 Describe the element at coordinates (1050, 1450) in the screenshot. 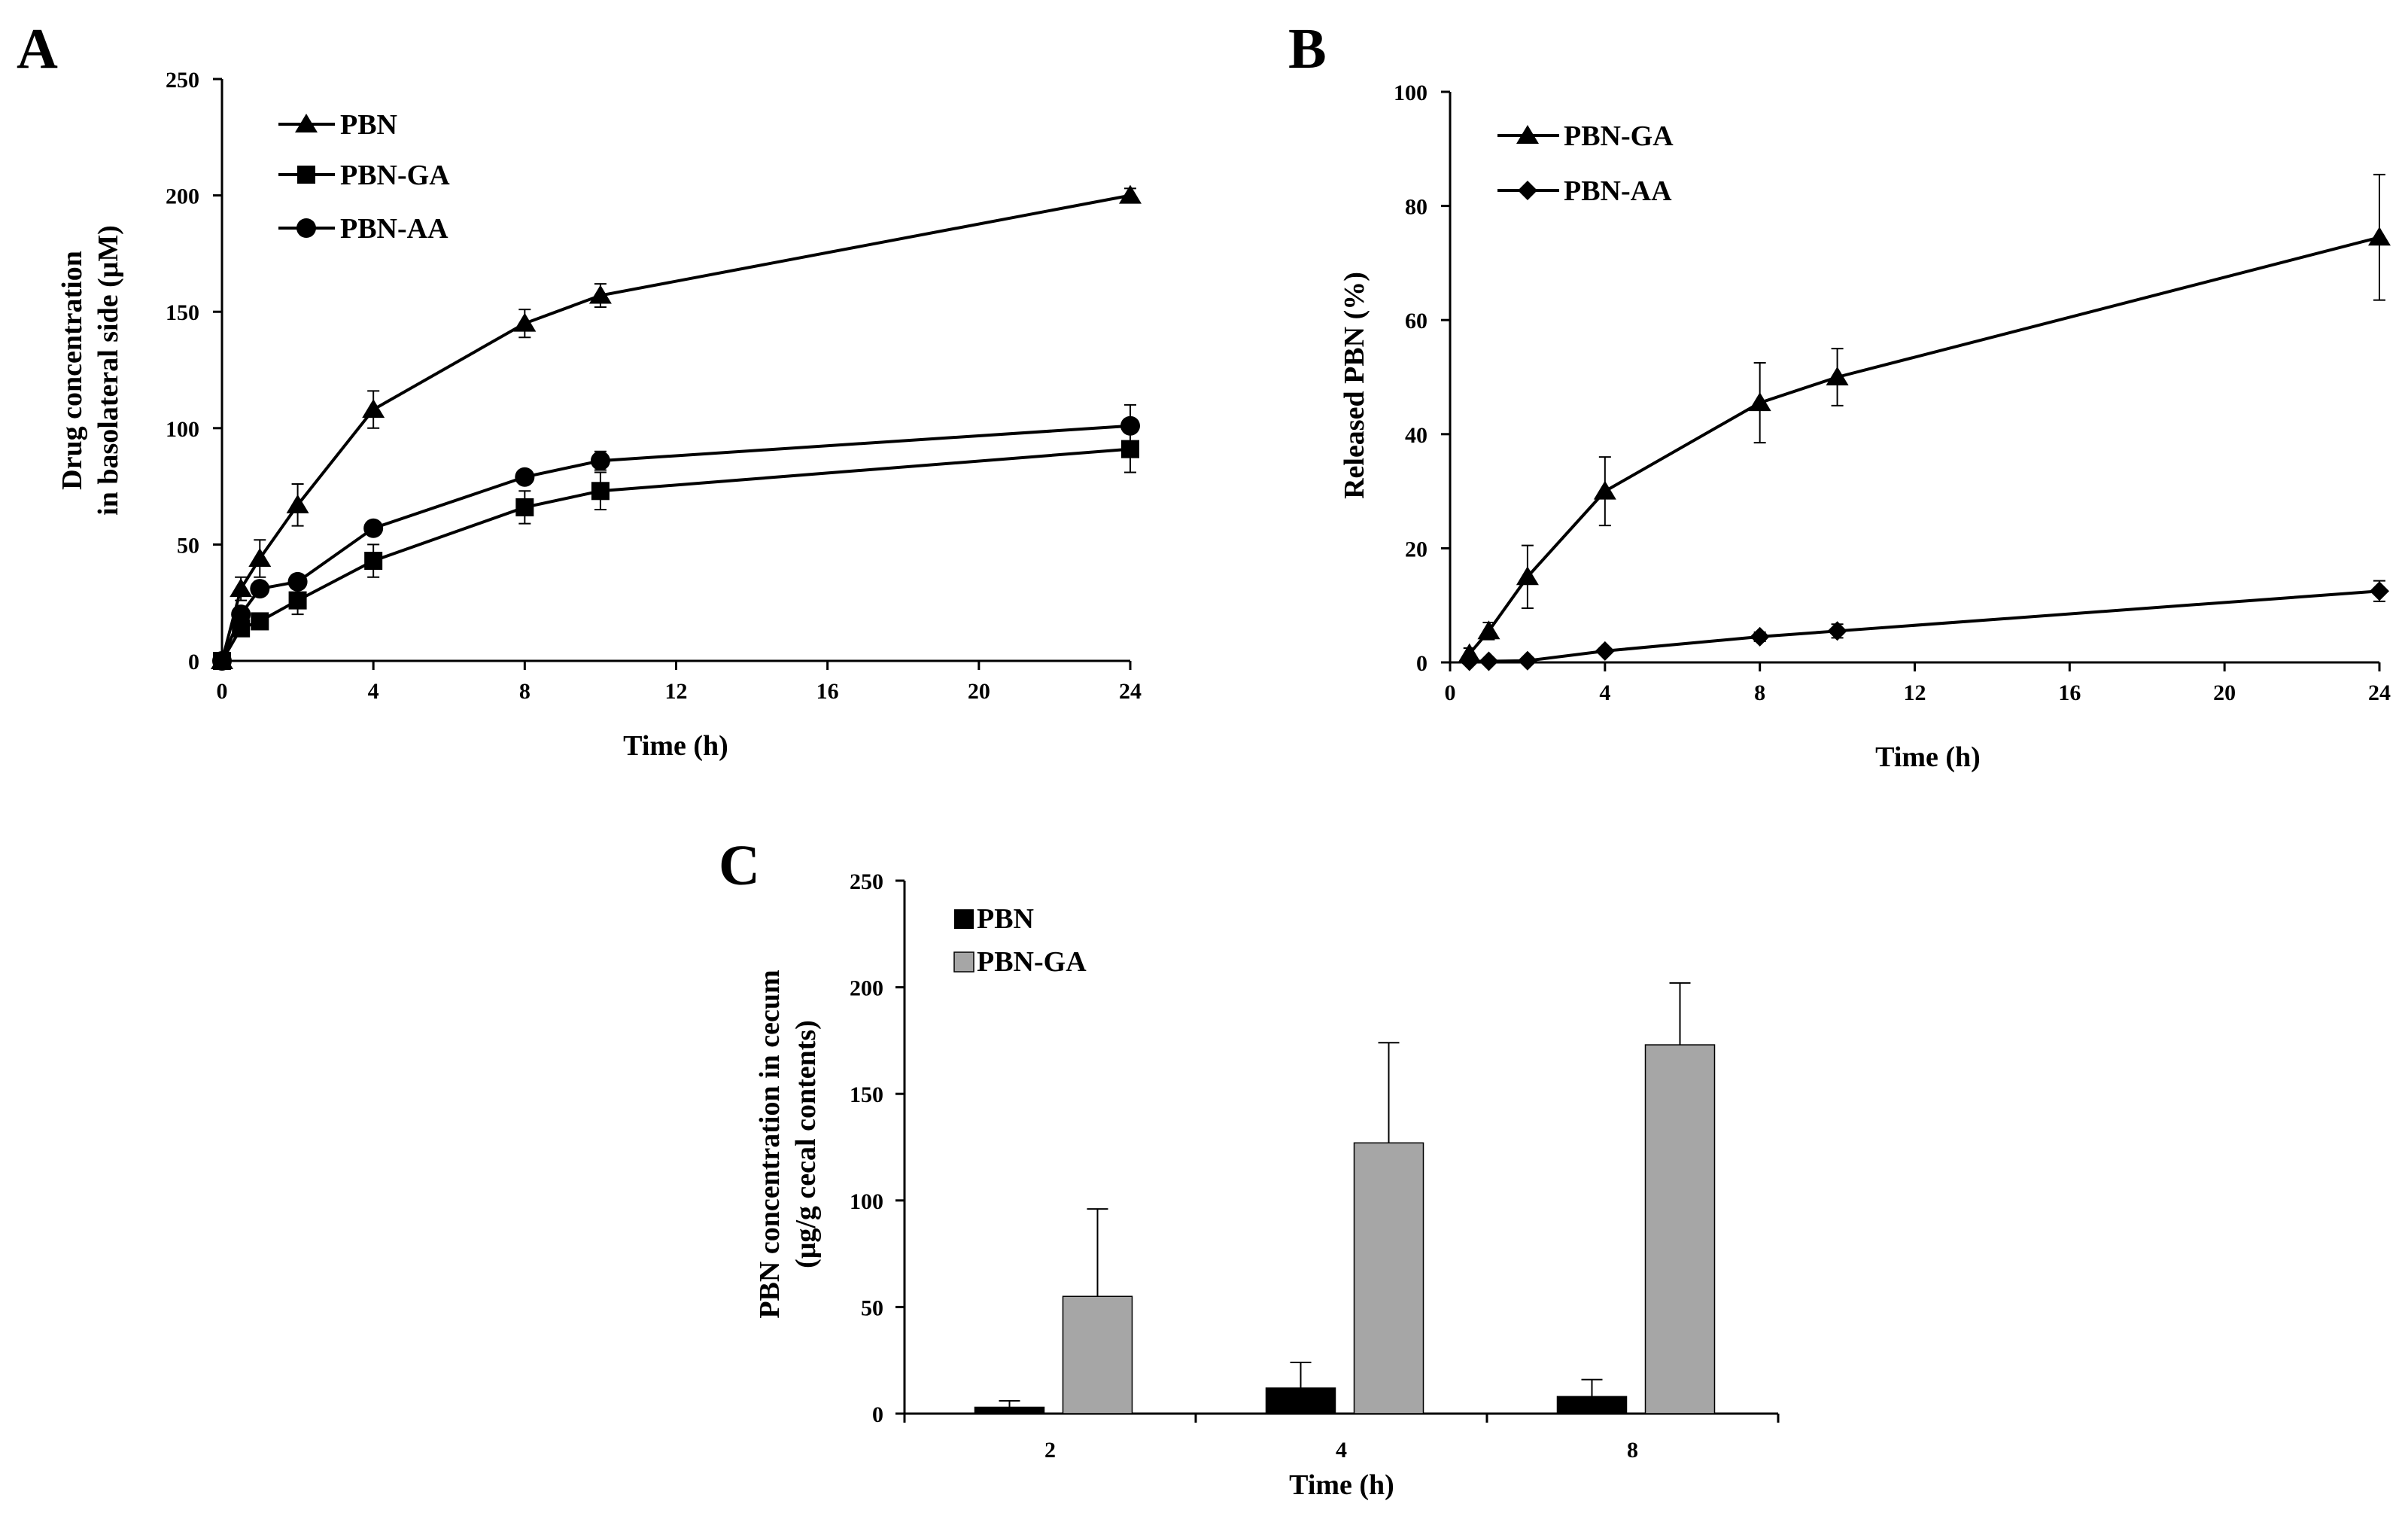

I see `panel-c-x-tick-label-2: 2` at that location.